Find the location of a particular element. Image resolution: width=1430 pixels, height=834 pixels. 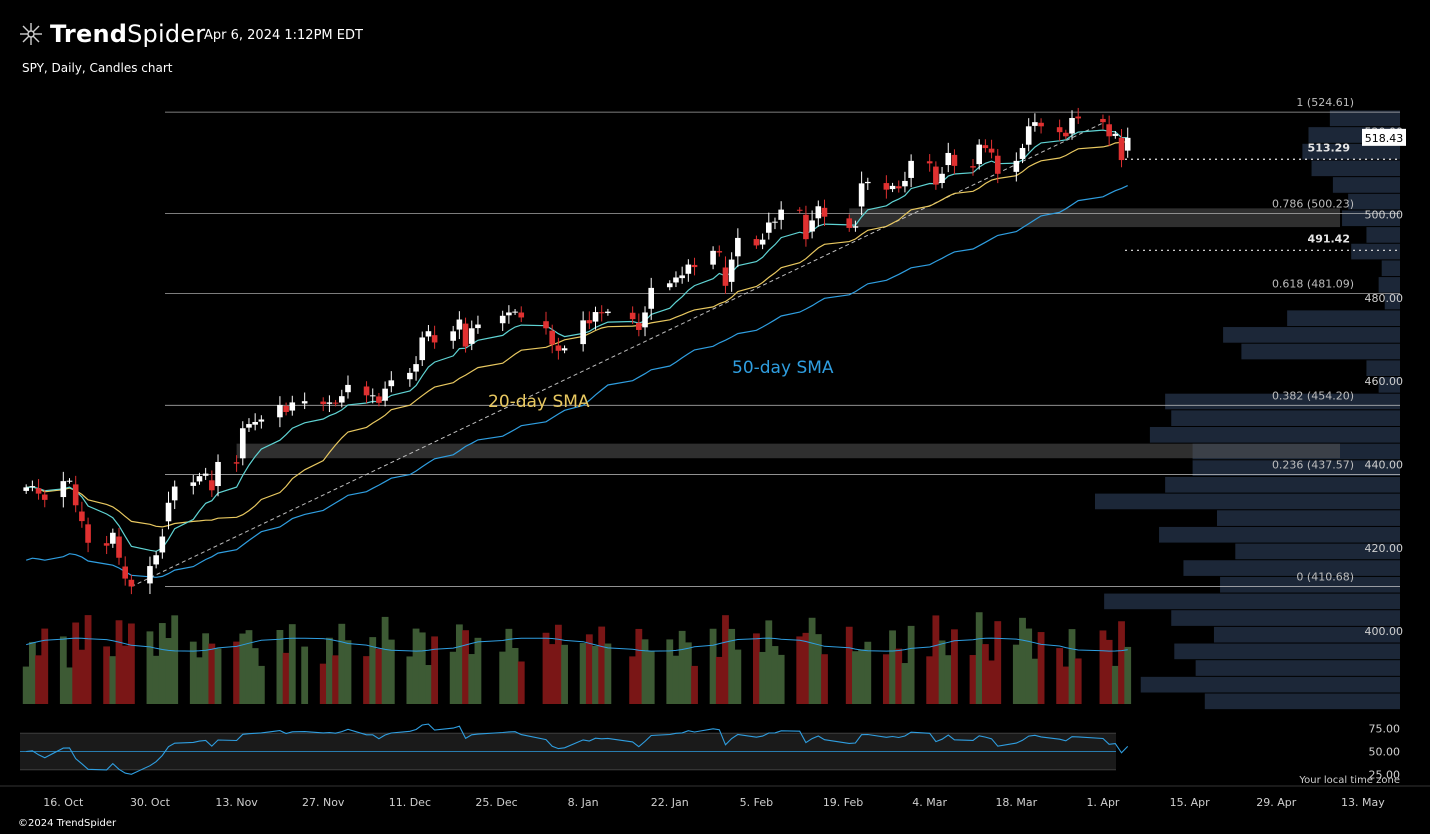

x-axis-tick-label: 25. Dec is located at coordinates (496, 802).